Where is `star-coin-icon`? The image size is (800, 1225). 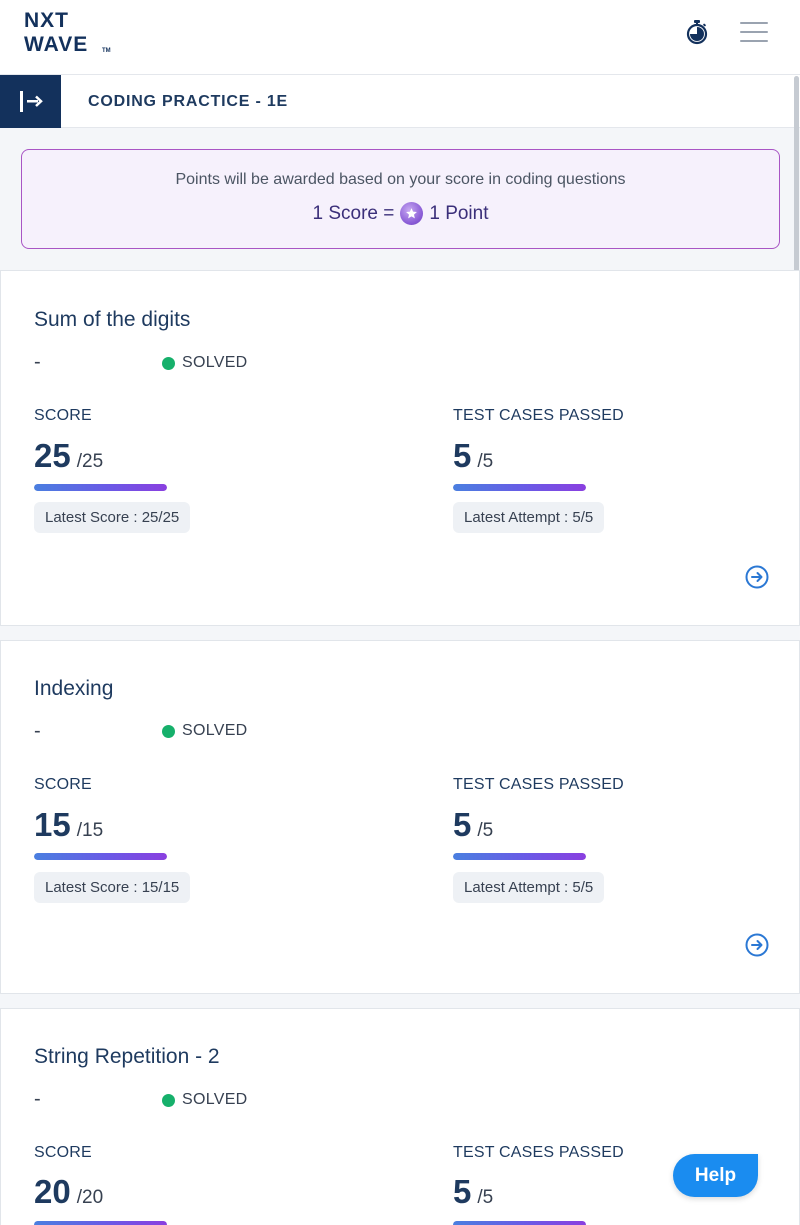 star-coin-icon is located at coordinates (412, 213).